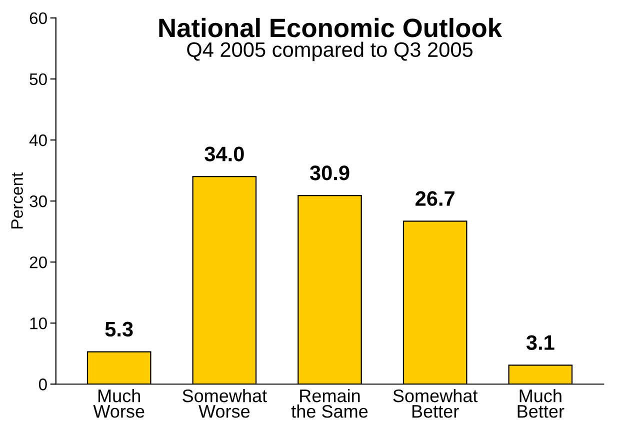 The height and width of the screenshot is (437, 621). Describe the element at coordinates (38, 262) in the screenshot. I see `y-tick-label: 20` at that location.